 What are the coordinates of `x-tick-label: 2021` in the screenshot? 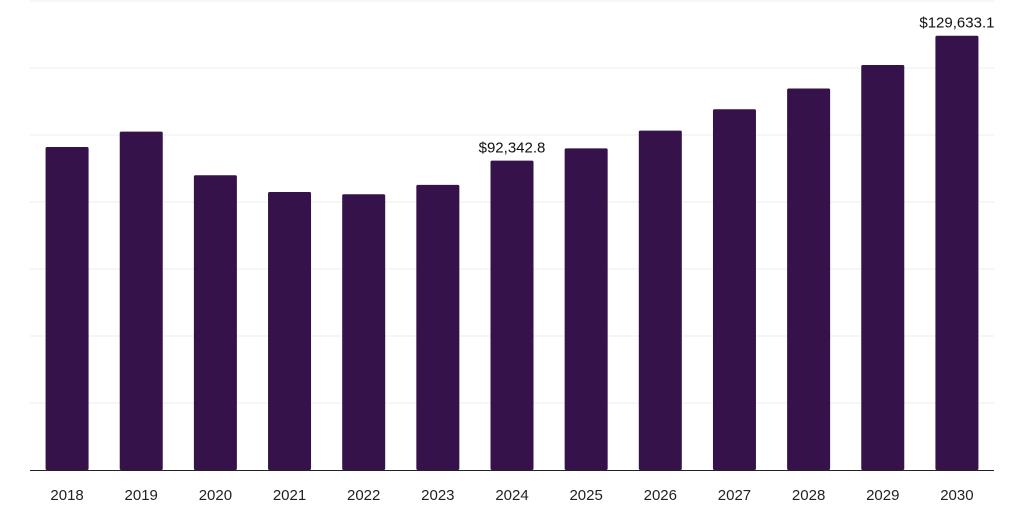 It's located at (289, 495).